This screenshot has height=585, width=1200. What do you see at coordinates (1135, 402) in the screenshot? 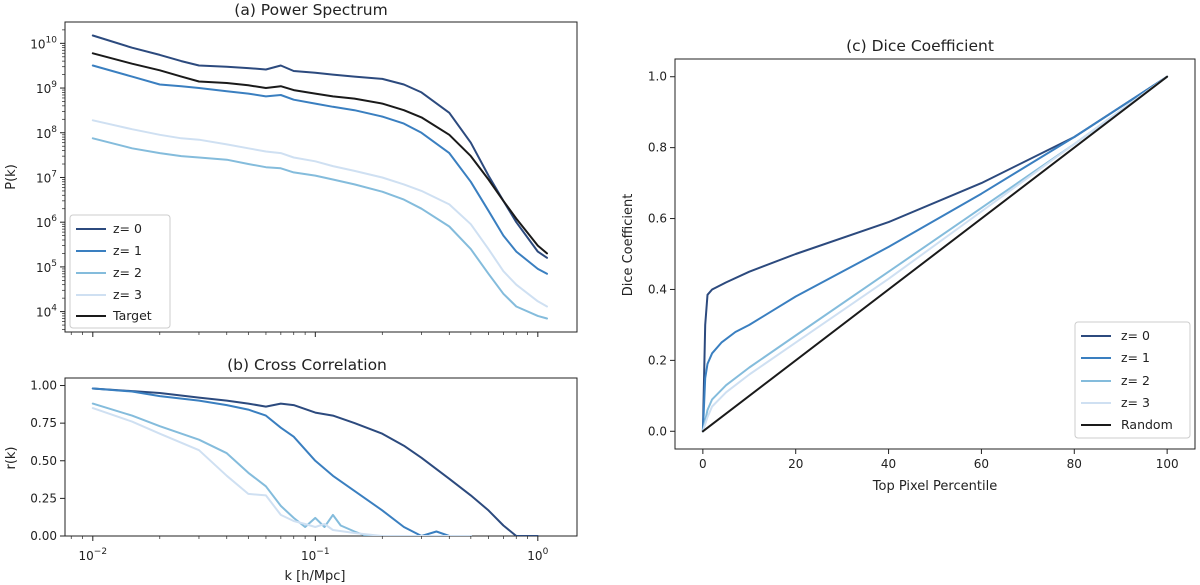
I see `dice-legend-label-z3: z= 3` at bounding box center [1135, 402].